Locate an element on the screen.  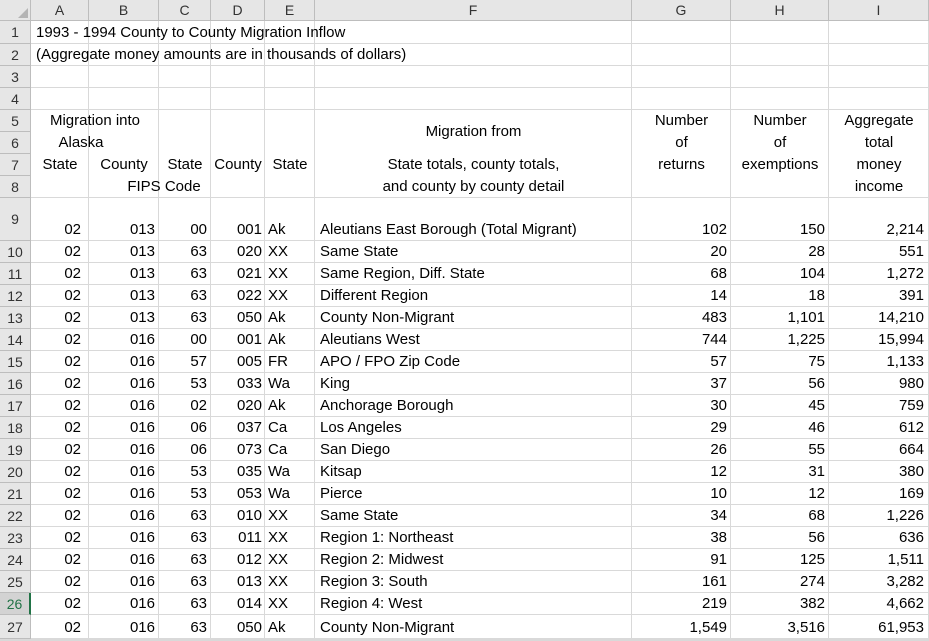
header-migration-into-1: Migration into is located at coordinates (95, 120).